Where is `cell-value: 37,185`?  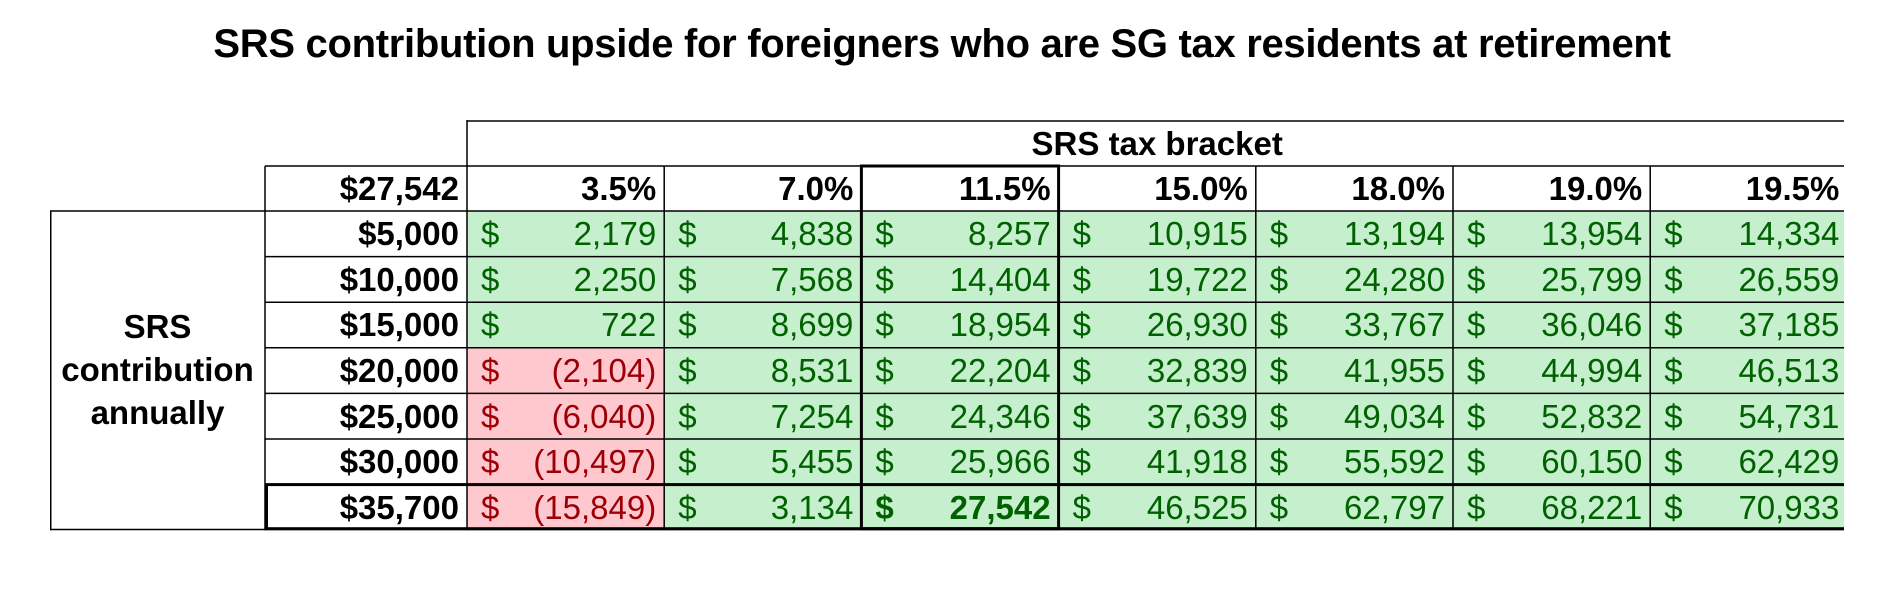 cell-value: 37,185 is located at coordinates (1789, 325).